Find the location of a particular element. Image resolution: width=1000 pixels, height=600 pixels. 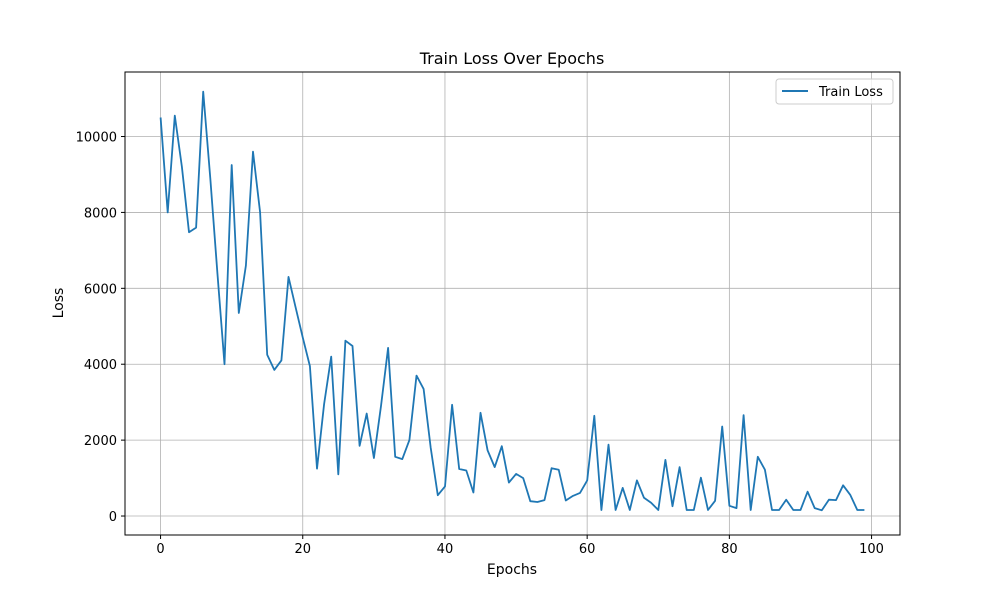

x-tick-label: 20 is located at coordinates (302, 549).